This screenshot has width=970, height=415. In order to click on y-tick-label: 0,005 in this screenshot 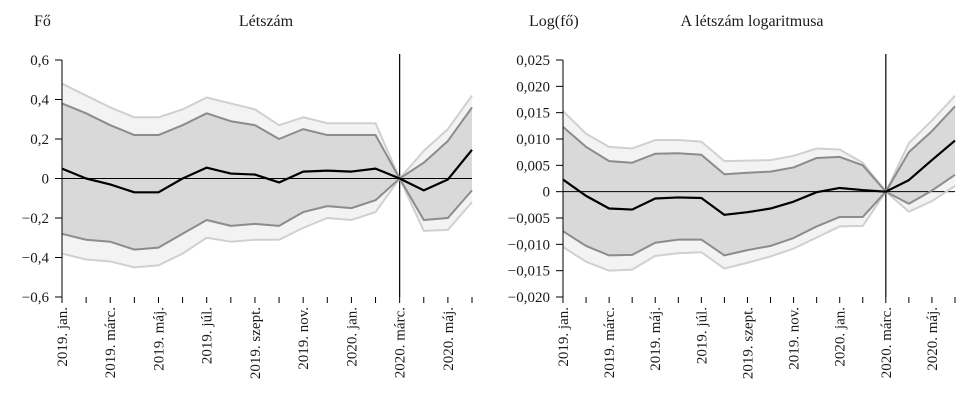, I will do `click(533, 166)`.